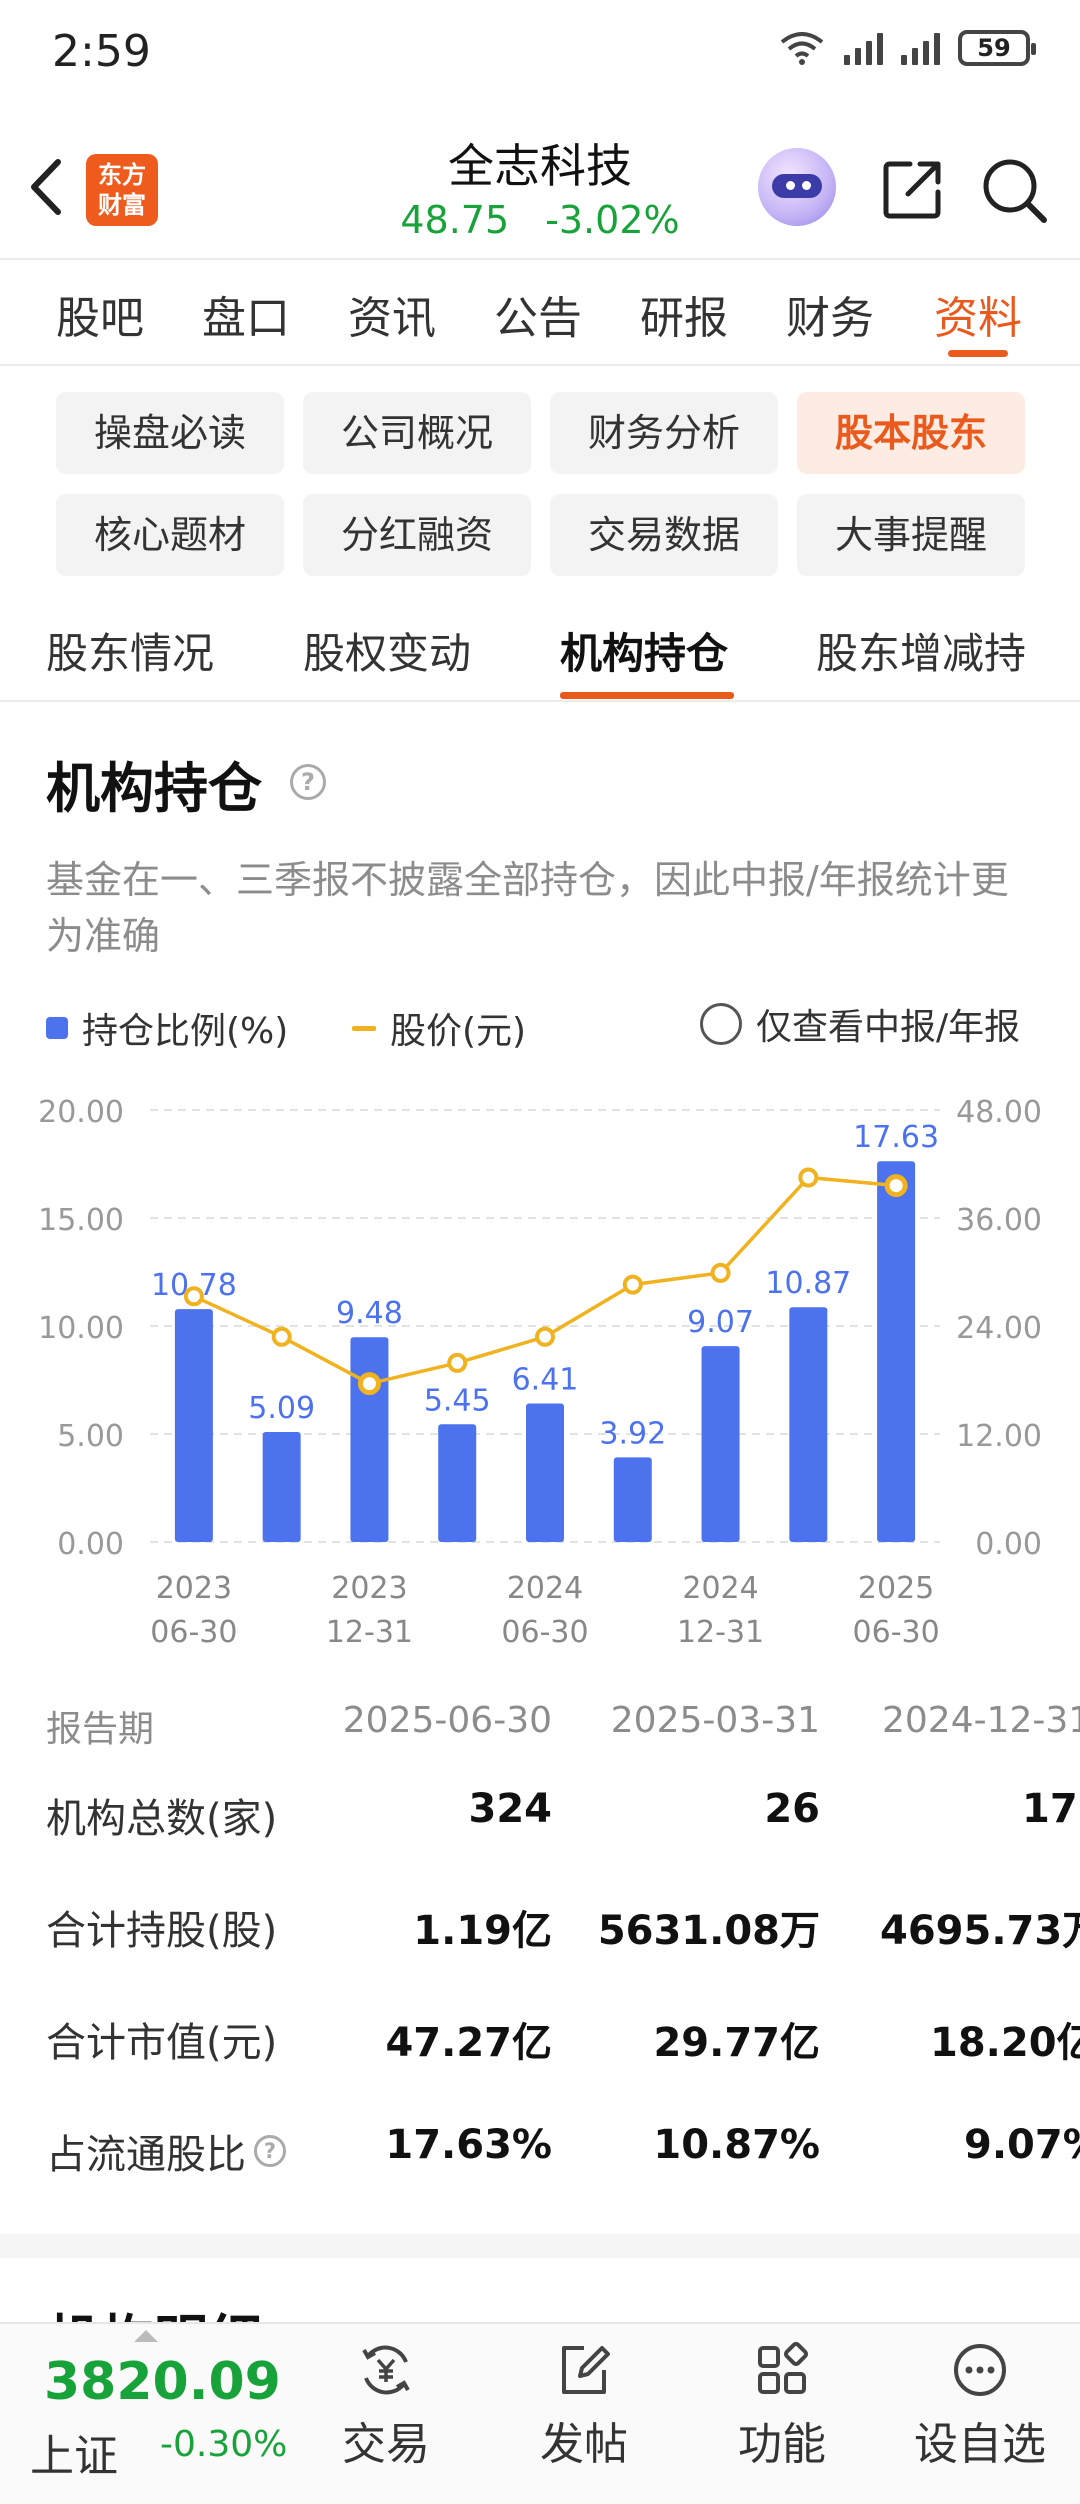 This screenshot has width=1080, height=2504. I want to click on table-cell: 9.07%, so click(1022, 2145).